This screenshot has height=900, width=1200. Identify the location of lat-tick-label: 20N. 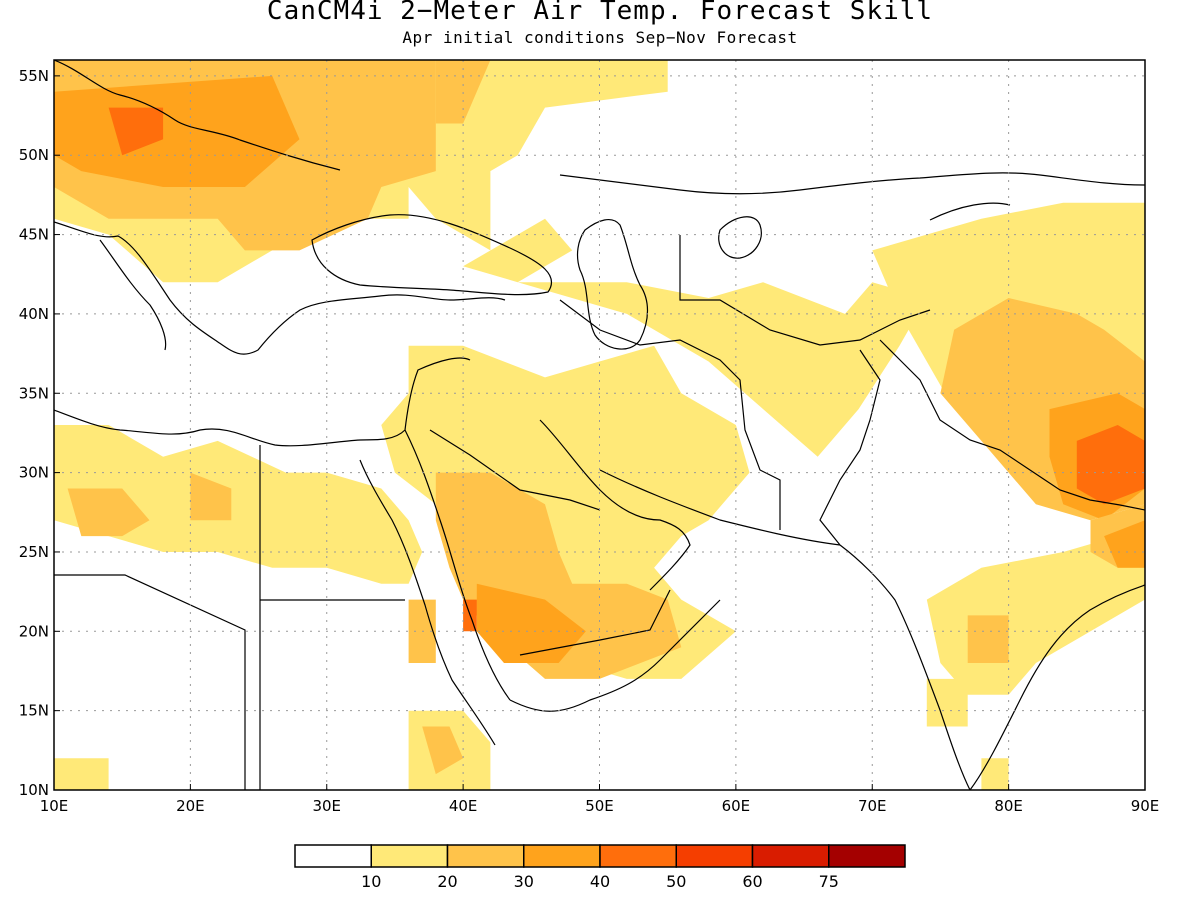
(34, 631).